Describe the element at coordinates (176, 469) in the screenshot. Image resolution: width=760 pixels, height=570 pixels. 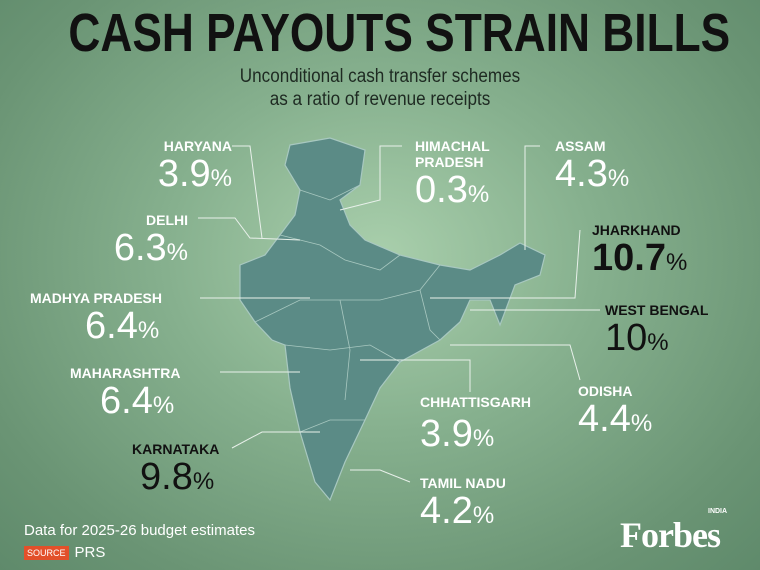
I see `state-label-karnataka: KARNATAKA 9.8%` at that location.